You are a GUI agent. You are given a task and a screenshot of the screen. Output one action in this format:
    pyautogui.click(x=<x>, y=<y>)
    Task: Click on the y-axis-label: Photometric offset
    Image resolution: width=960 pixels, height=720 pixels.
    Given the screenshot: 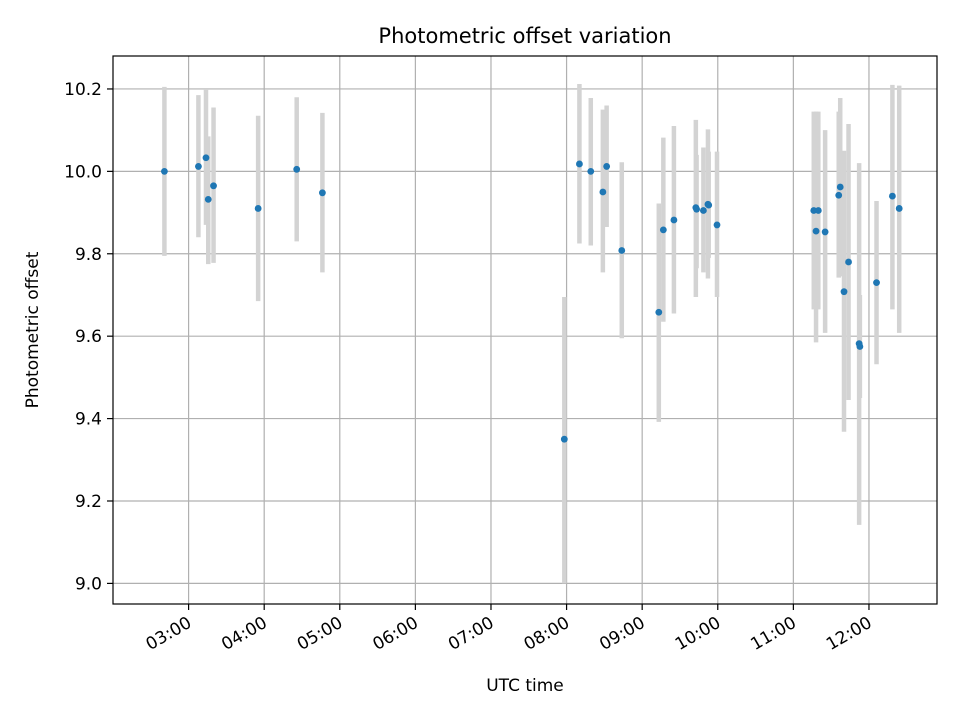 What is the action you would take?
    pyautogui.click(x=33, y=329)
    